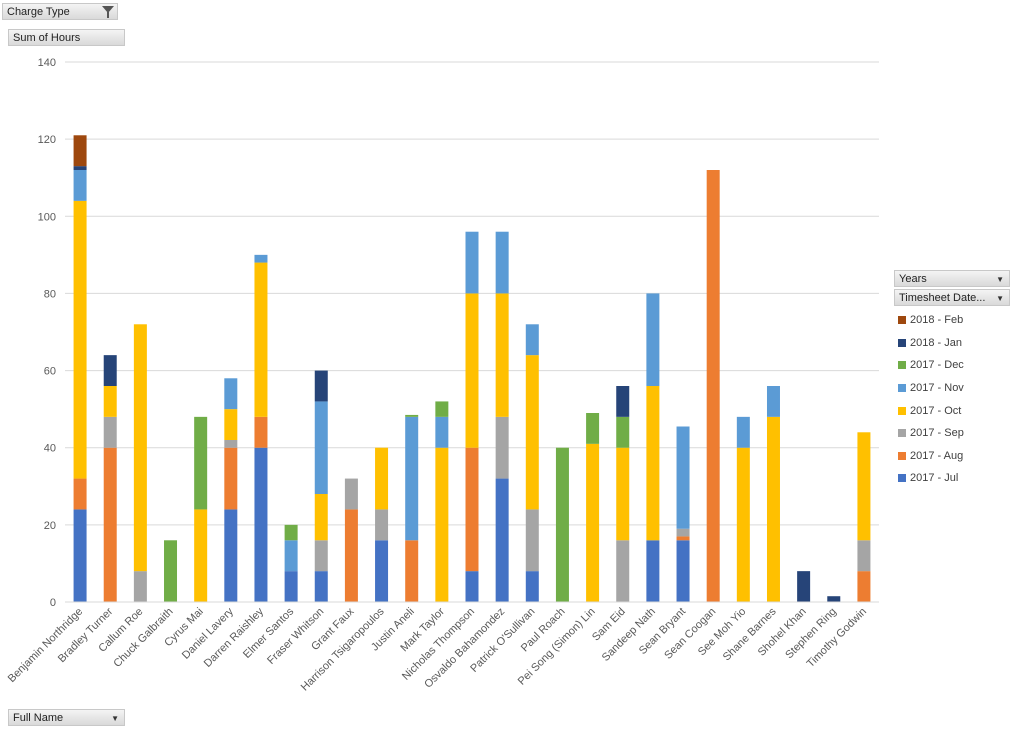  What do you see at coordinates (50, 526) in the screenshot?
I see `y-tick-label: 20` at bounding box center [50, 526].